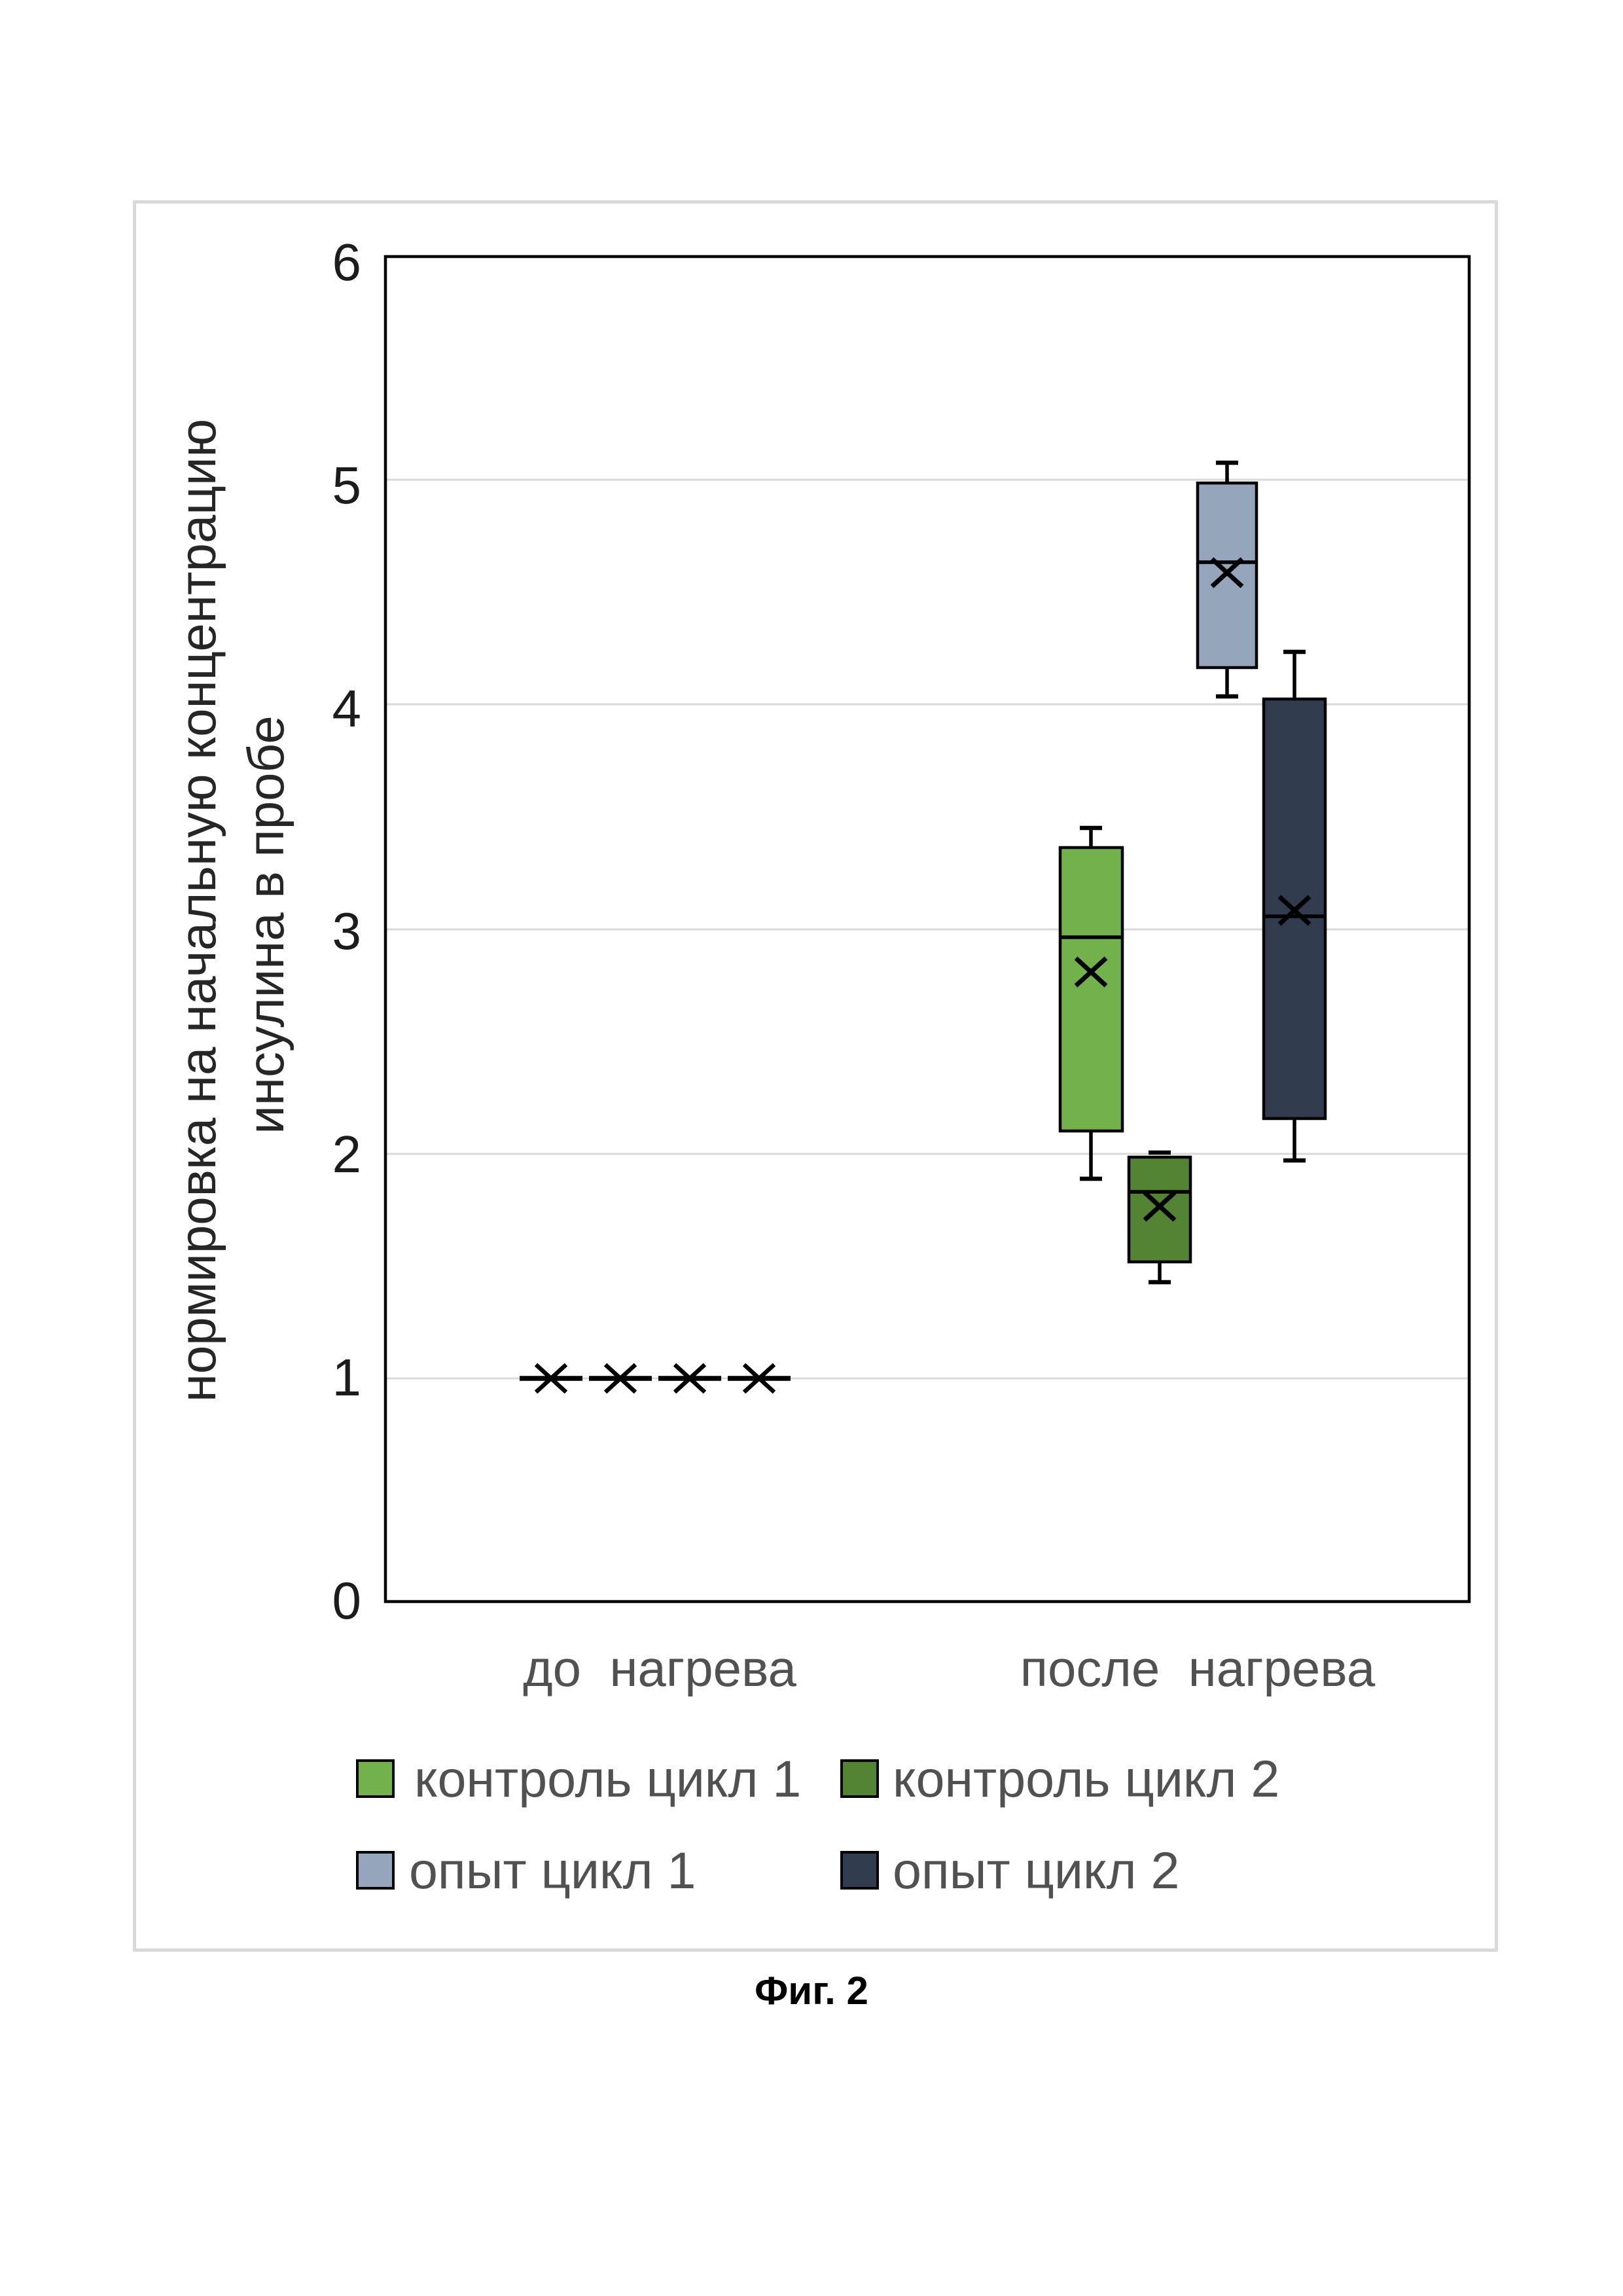 Image resolution: width=1623 pixels, height=2296 pixels. What do you see at coordinates (1198, 1668) in the screenshot?
I see `svg-text: после нагрева` at bounding box center [1198, 1668].